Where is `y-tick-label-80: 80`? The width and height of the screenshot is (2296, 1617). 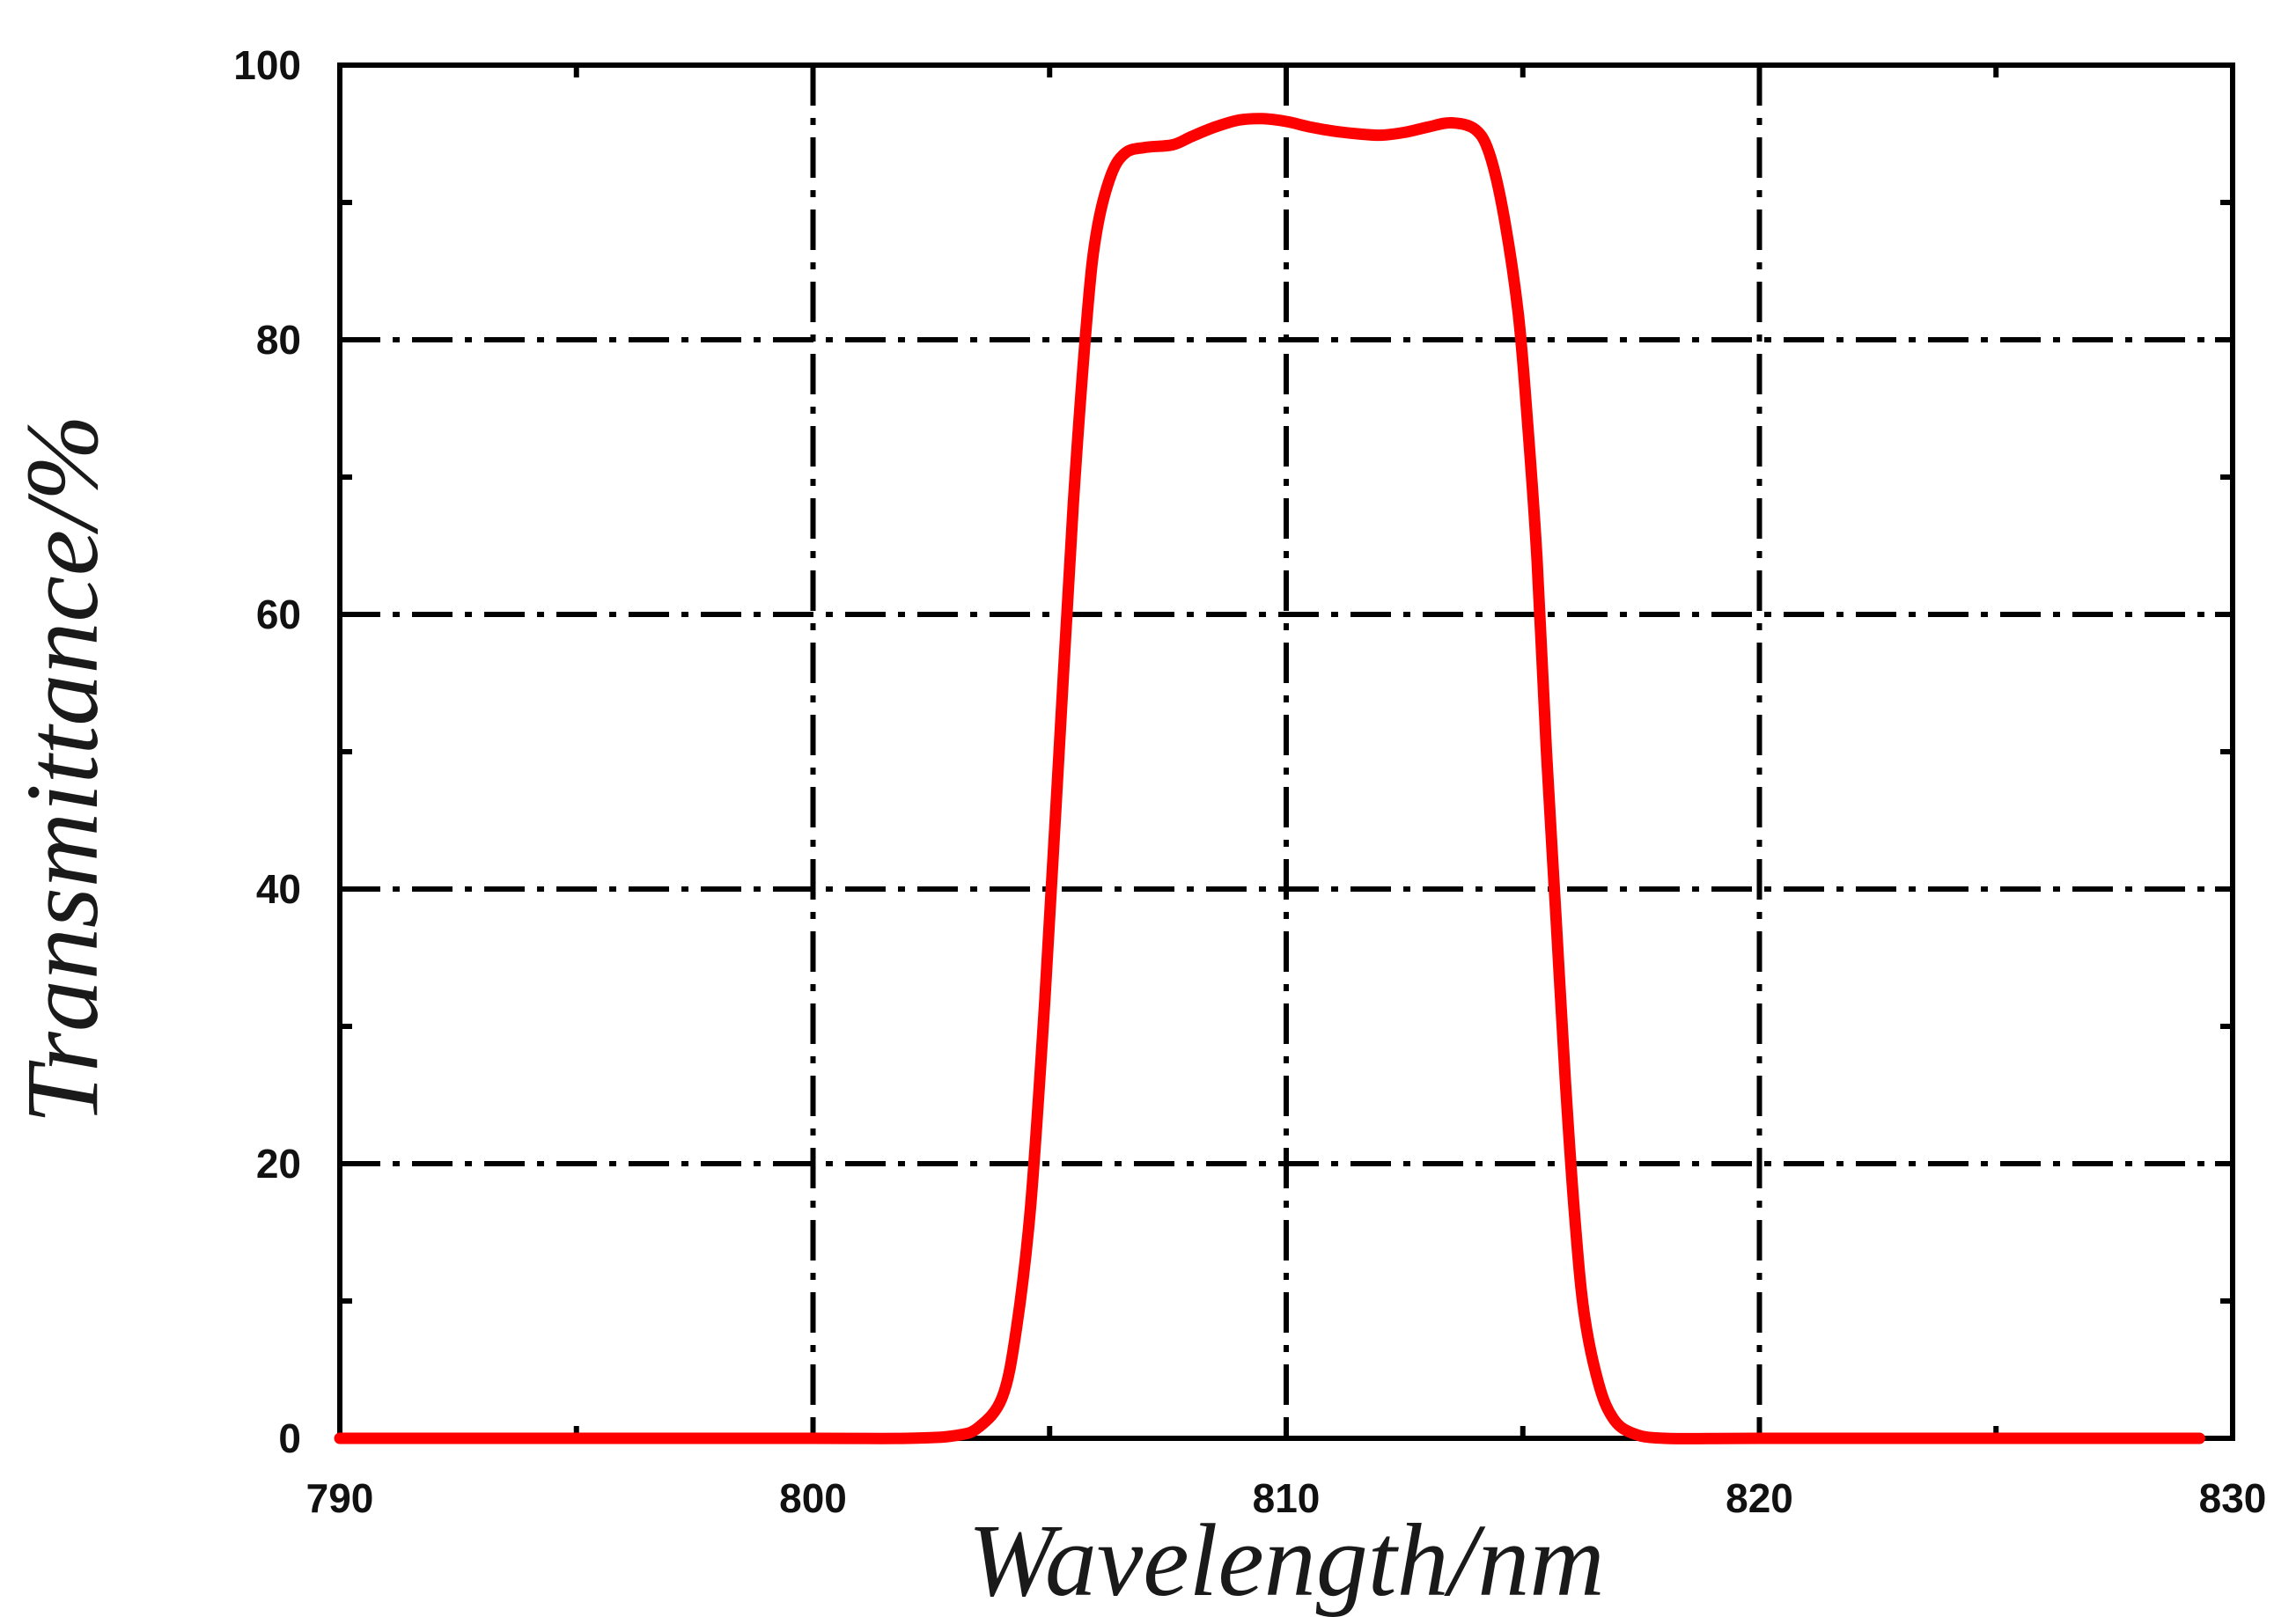
y-tick-label-80: 80 is located at coordinates (278, 340).